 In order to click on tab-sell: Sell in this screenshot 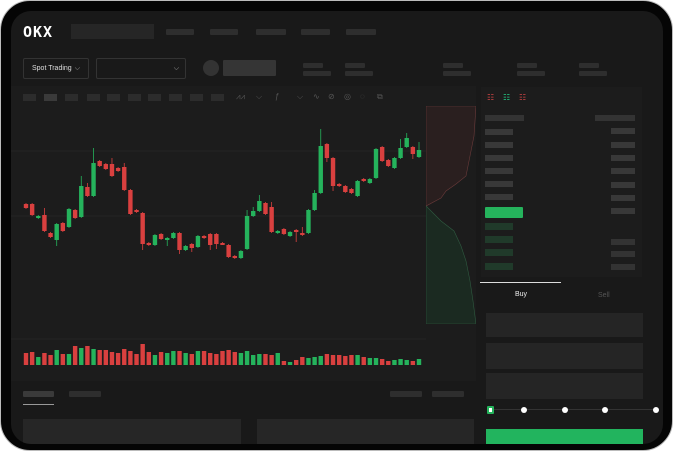, I will do `click(604, 295)`.